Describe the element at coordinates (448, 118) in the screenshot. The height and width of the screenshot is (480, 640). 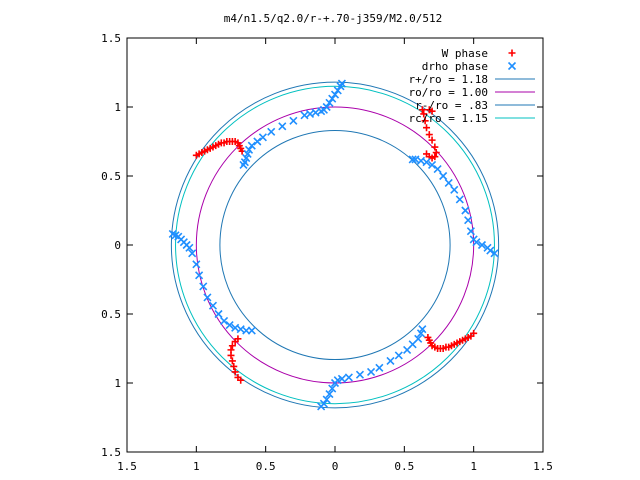
I see `legend-label: rc/ro = 1.15` at that location.